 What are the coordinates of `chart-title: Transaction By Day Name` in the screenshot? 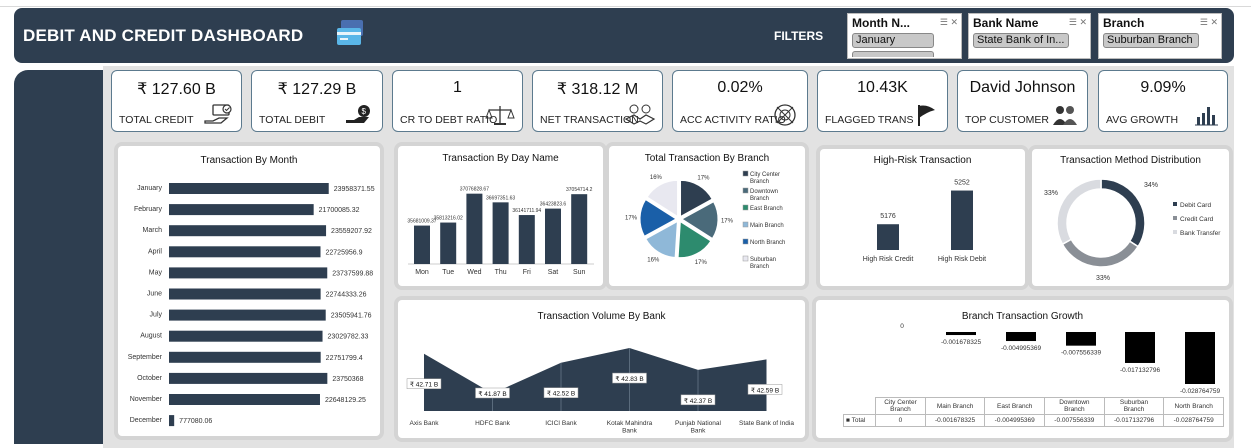 It's located at (500, 158).